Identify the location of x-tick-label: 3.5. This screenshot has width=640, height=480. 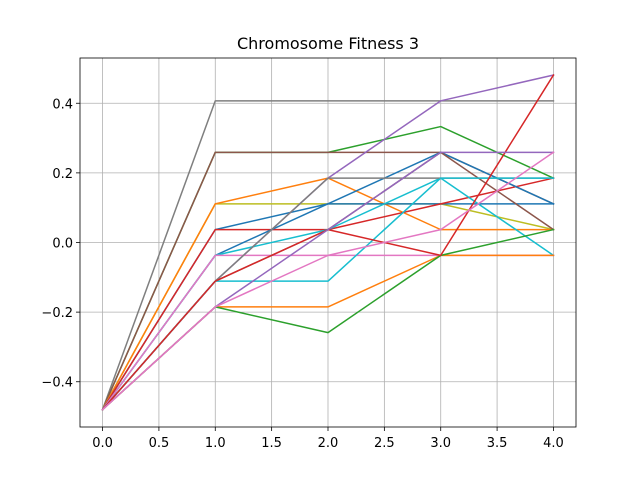
(497, 443).